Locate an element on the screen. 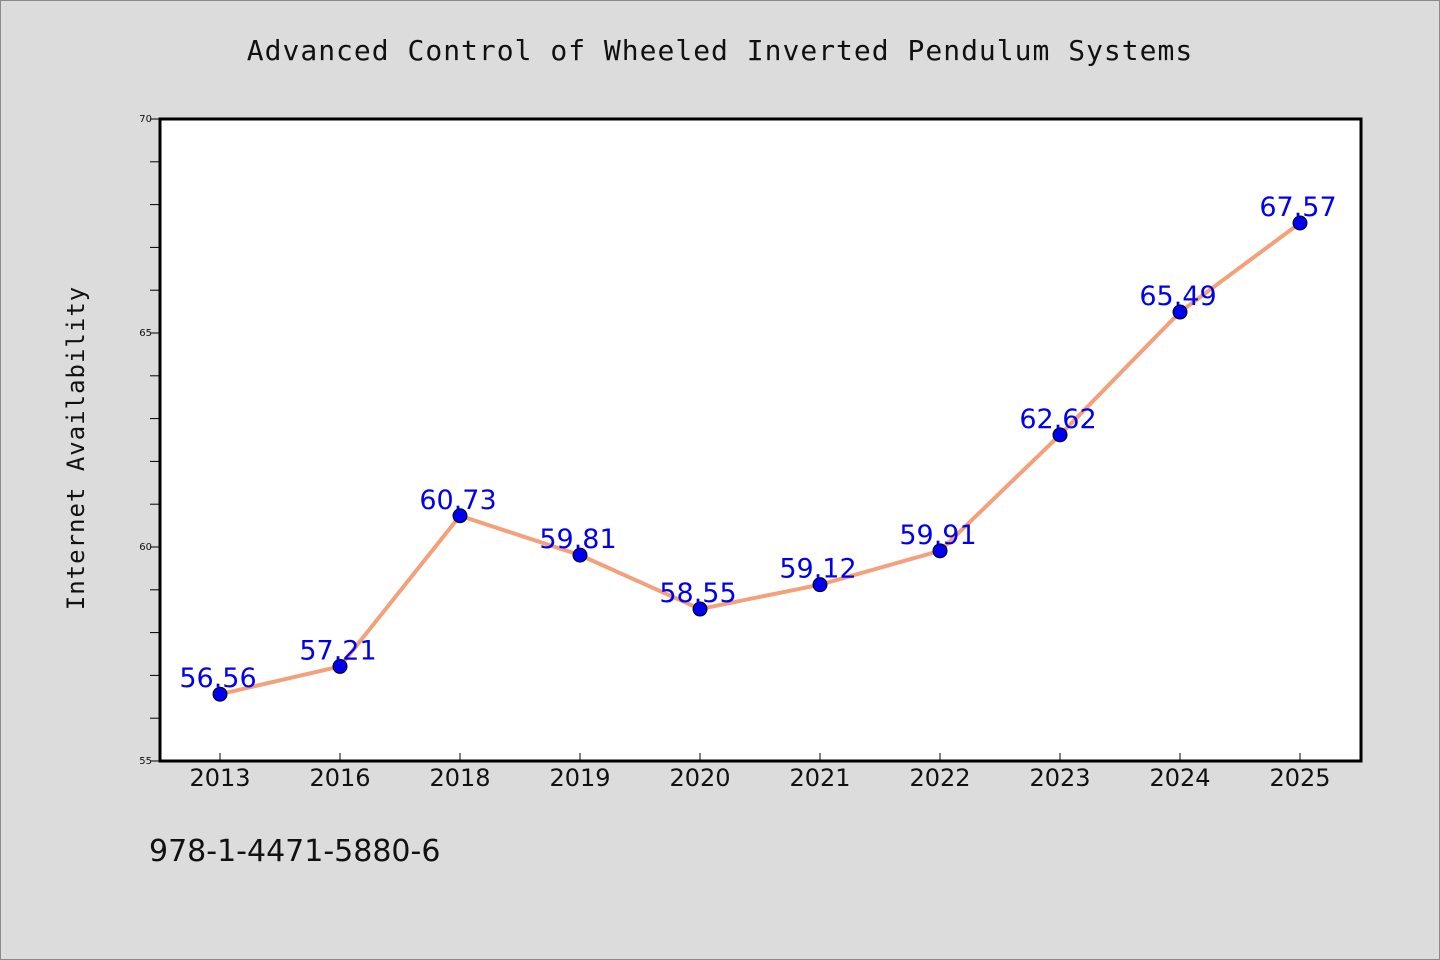 Image resolution: width=1440 pixels, height=960 pixels. y-tick-label: 55 is located at coordinates (145, 761).